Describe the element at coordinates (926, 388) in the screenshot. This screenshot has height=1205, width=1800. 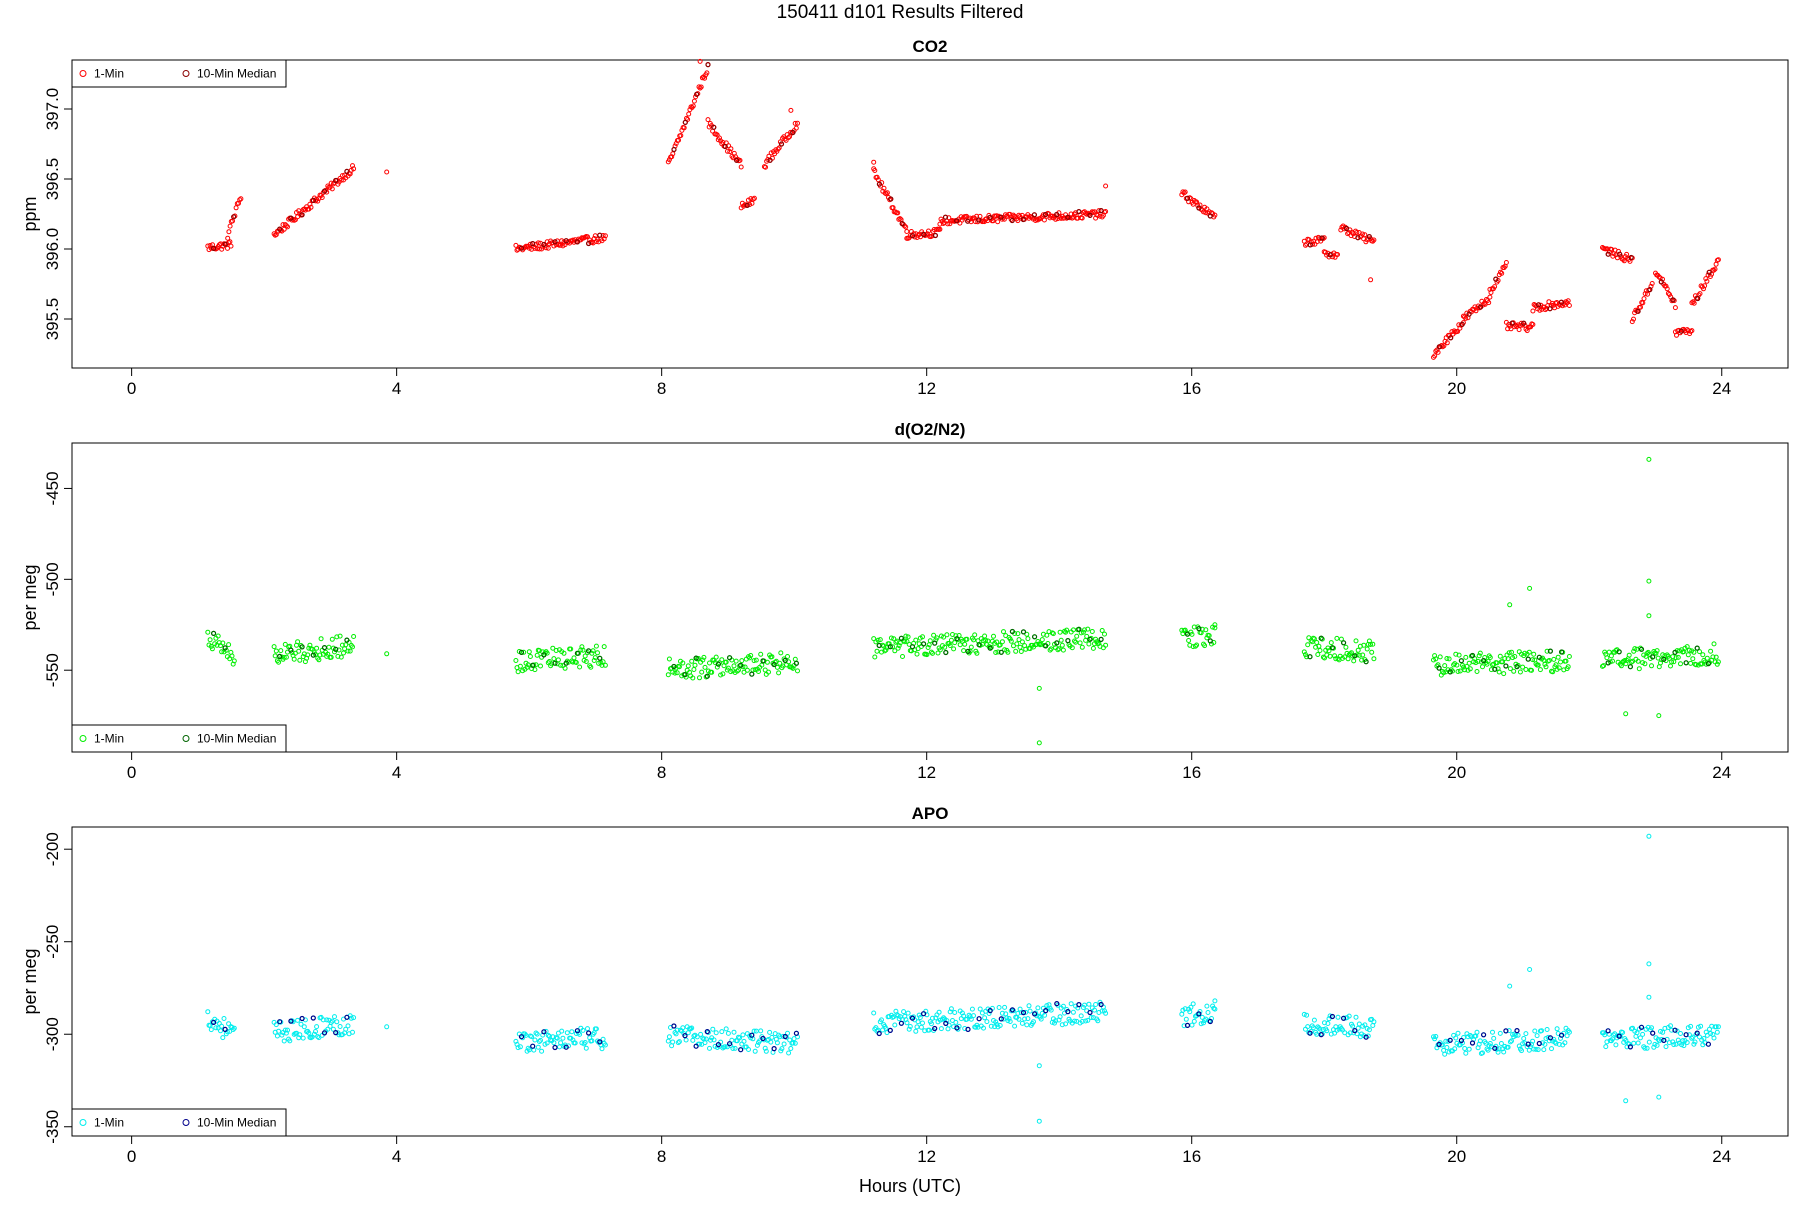
I see `x-tick-label: 12` at that location.